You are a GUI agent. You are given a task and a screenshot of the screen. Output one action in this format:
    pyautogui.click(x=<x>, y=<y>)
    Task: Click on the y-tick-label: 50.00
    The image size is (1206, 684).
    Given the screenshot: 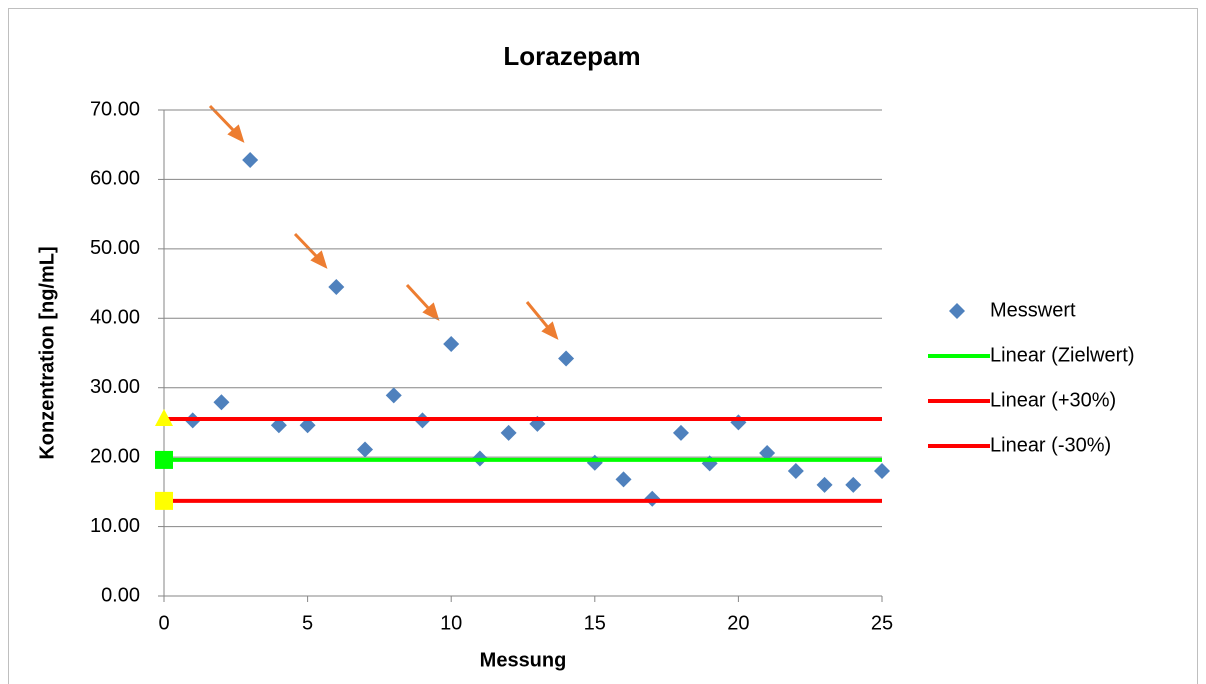 What is the action you would take?
    pyautogui.click(x=115, y=248)
    